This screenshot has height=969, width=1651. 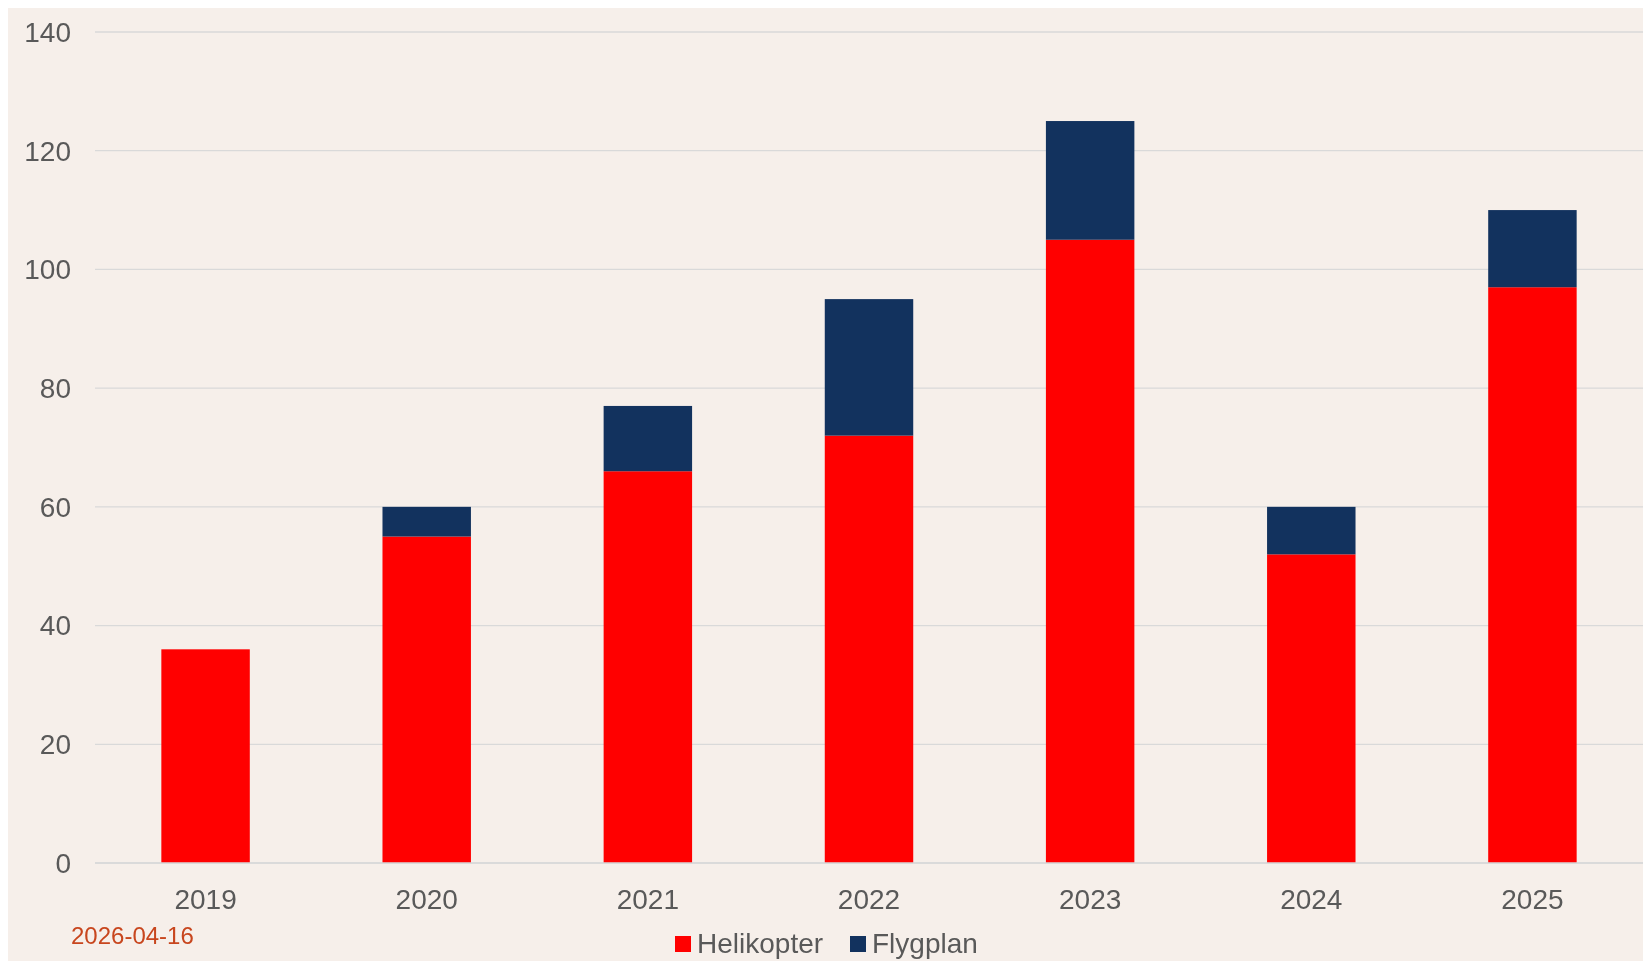 I want to click on text: 2026-04-16, so click(x=132, y=935).